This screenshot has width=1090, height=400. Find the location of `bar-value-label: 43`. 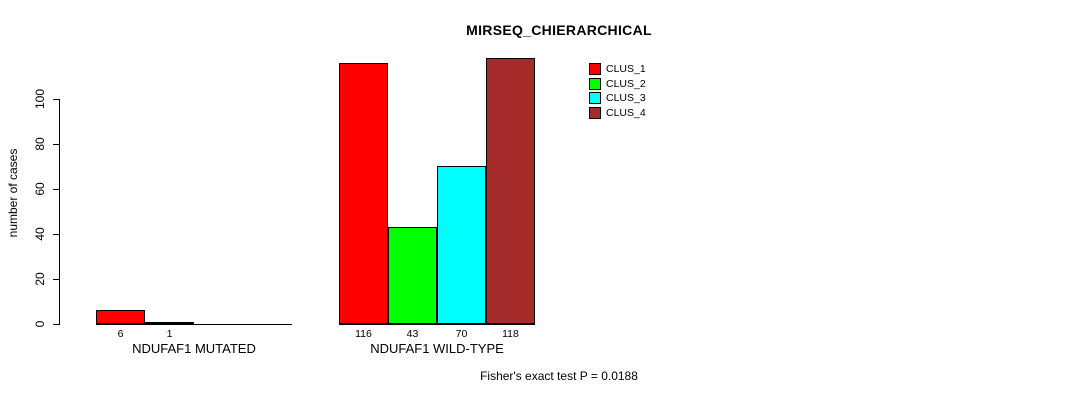

bar-value-label: 43 is located at coordinates (412, 334).